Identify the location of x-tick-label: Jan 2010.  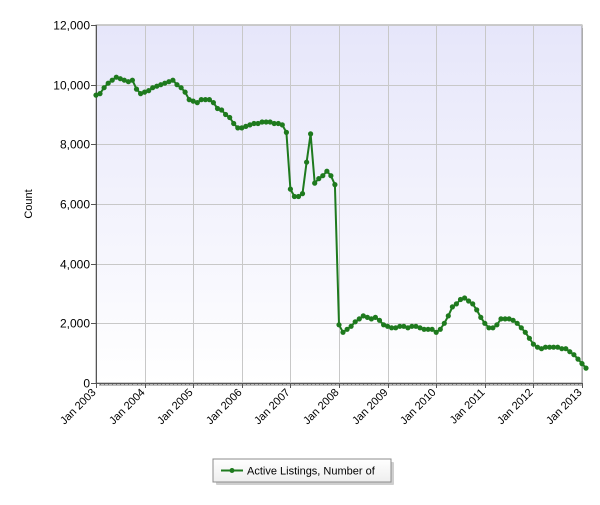
(418, 407).